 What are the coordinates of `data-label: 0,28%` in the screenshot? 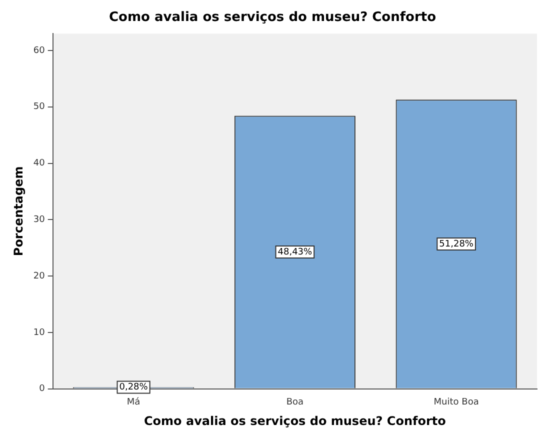 It's located at (133, 387).